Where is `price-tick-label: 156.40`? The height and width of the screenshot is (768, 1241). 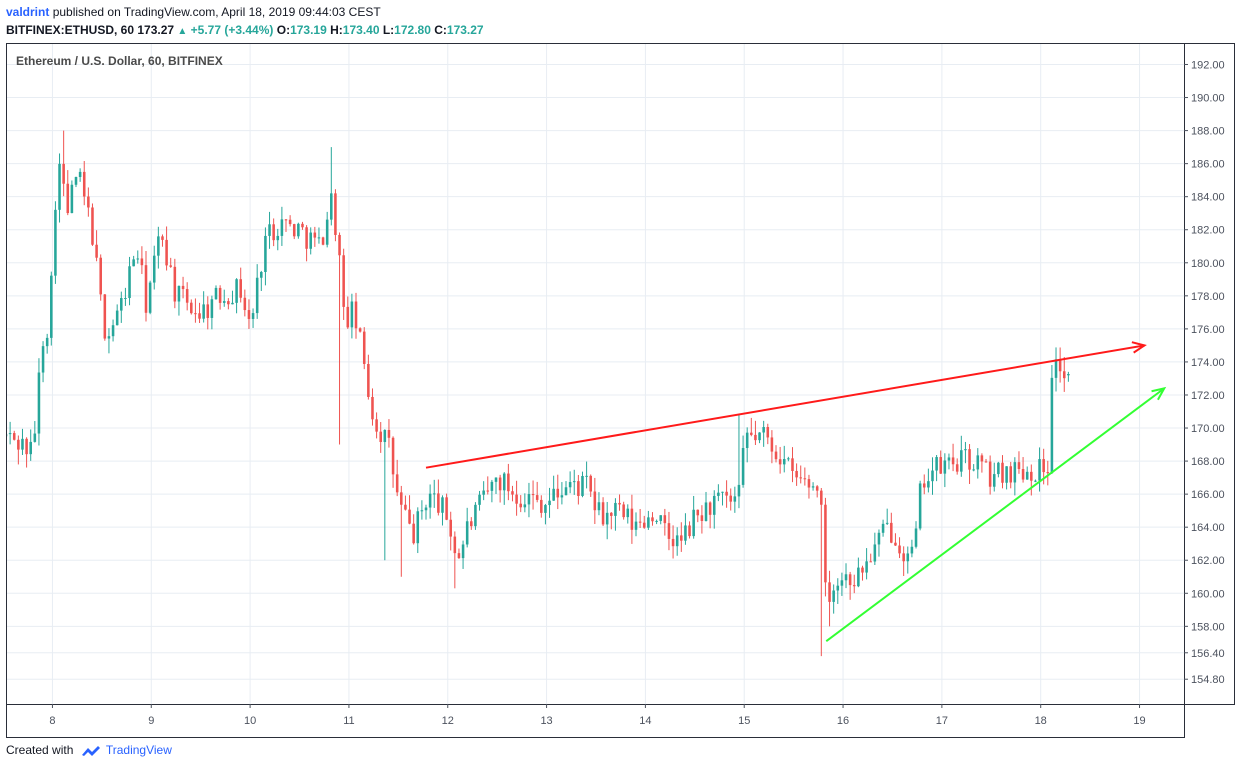
price-tick-label: 156.40 is located at coordinates (1208, 654).